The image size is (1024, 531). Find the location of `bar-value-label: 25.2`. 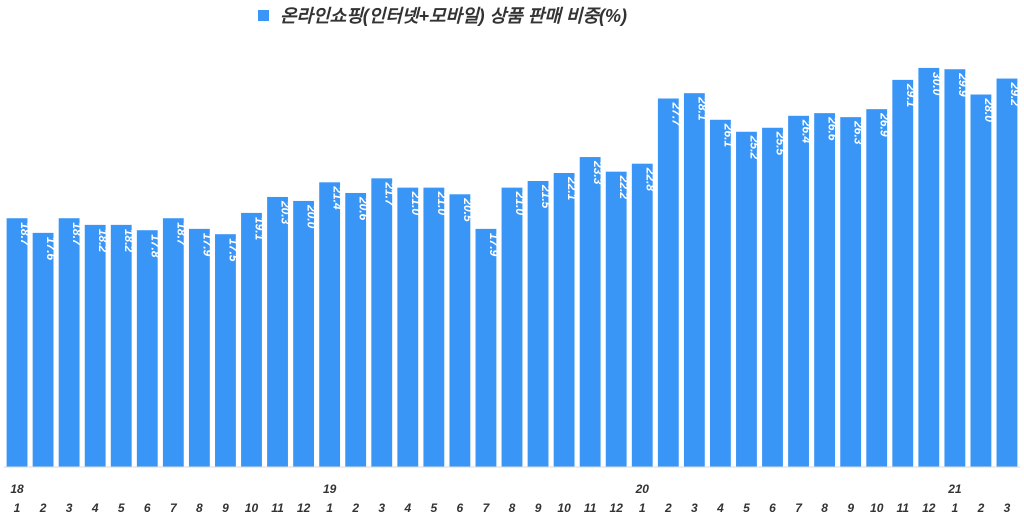

bar-value-label: 25.2 is located at coordinates (754, 147).